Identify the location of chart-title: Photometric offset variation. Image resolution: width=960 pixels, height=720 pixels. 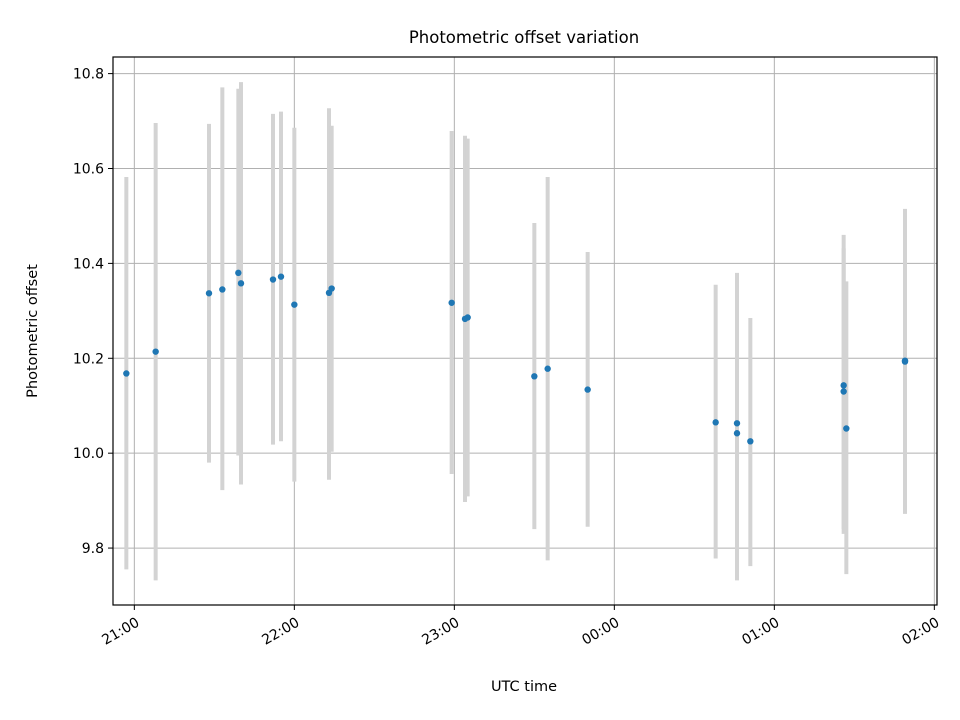
(524, 37).